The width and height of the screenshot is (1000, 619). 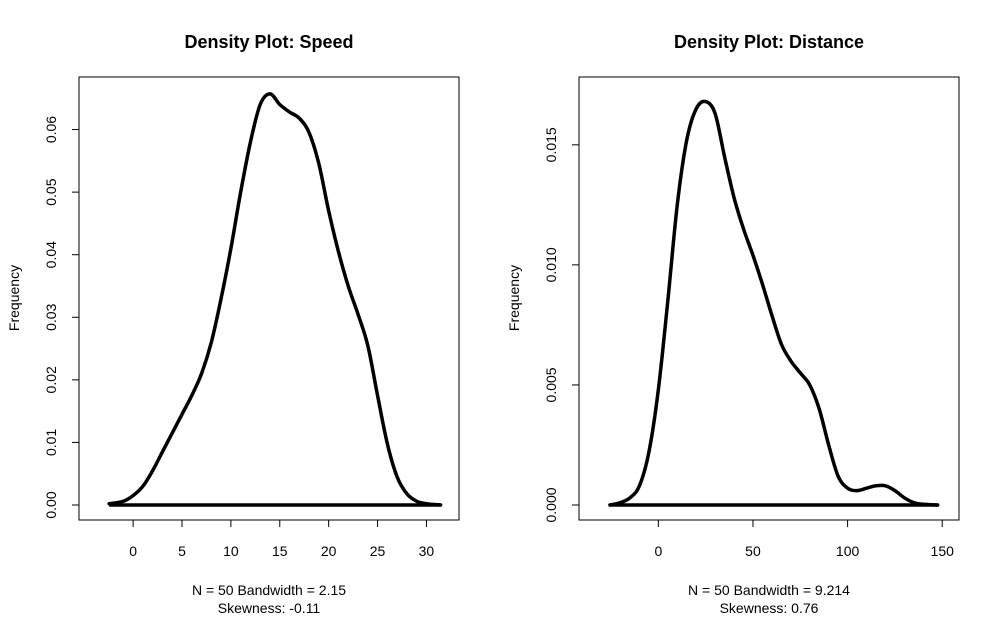 What do you see at coordinates (561, 325) in the screenshot?
I see `distance-y-axis: 0.000 0.005 0.010 0.015` at bounding box center [561, 325].